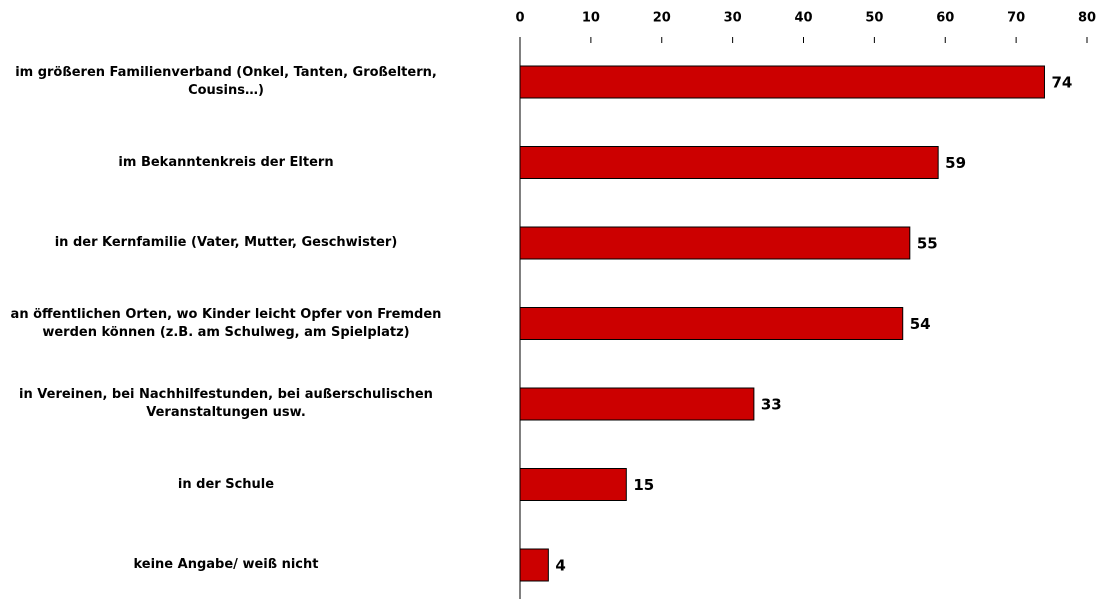 This screenshot has width=1102, height=599. I want to click on x-tick-label: 30, so click(733, 18).